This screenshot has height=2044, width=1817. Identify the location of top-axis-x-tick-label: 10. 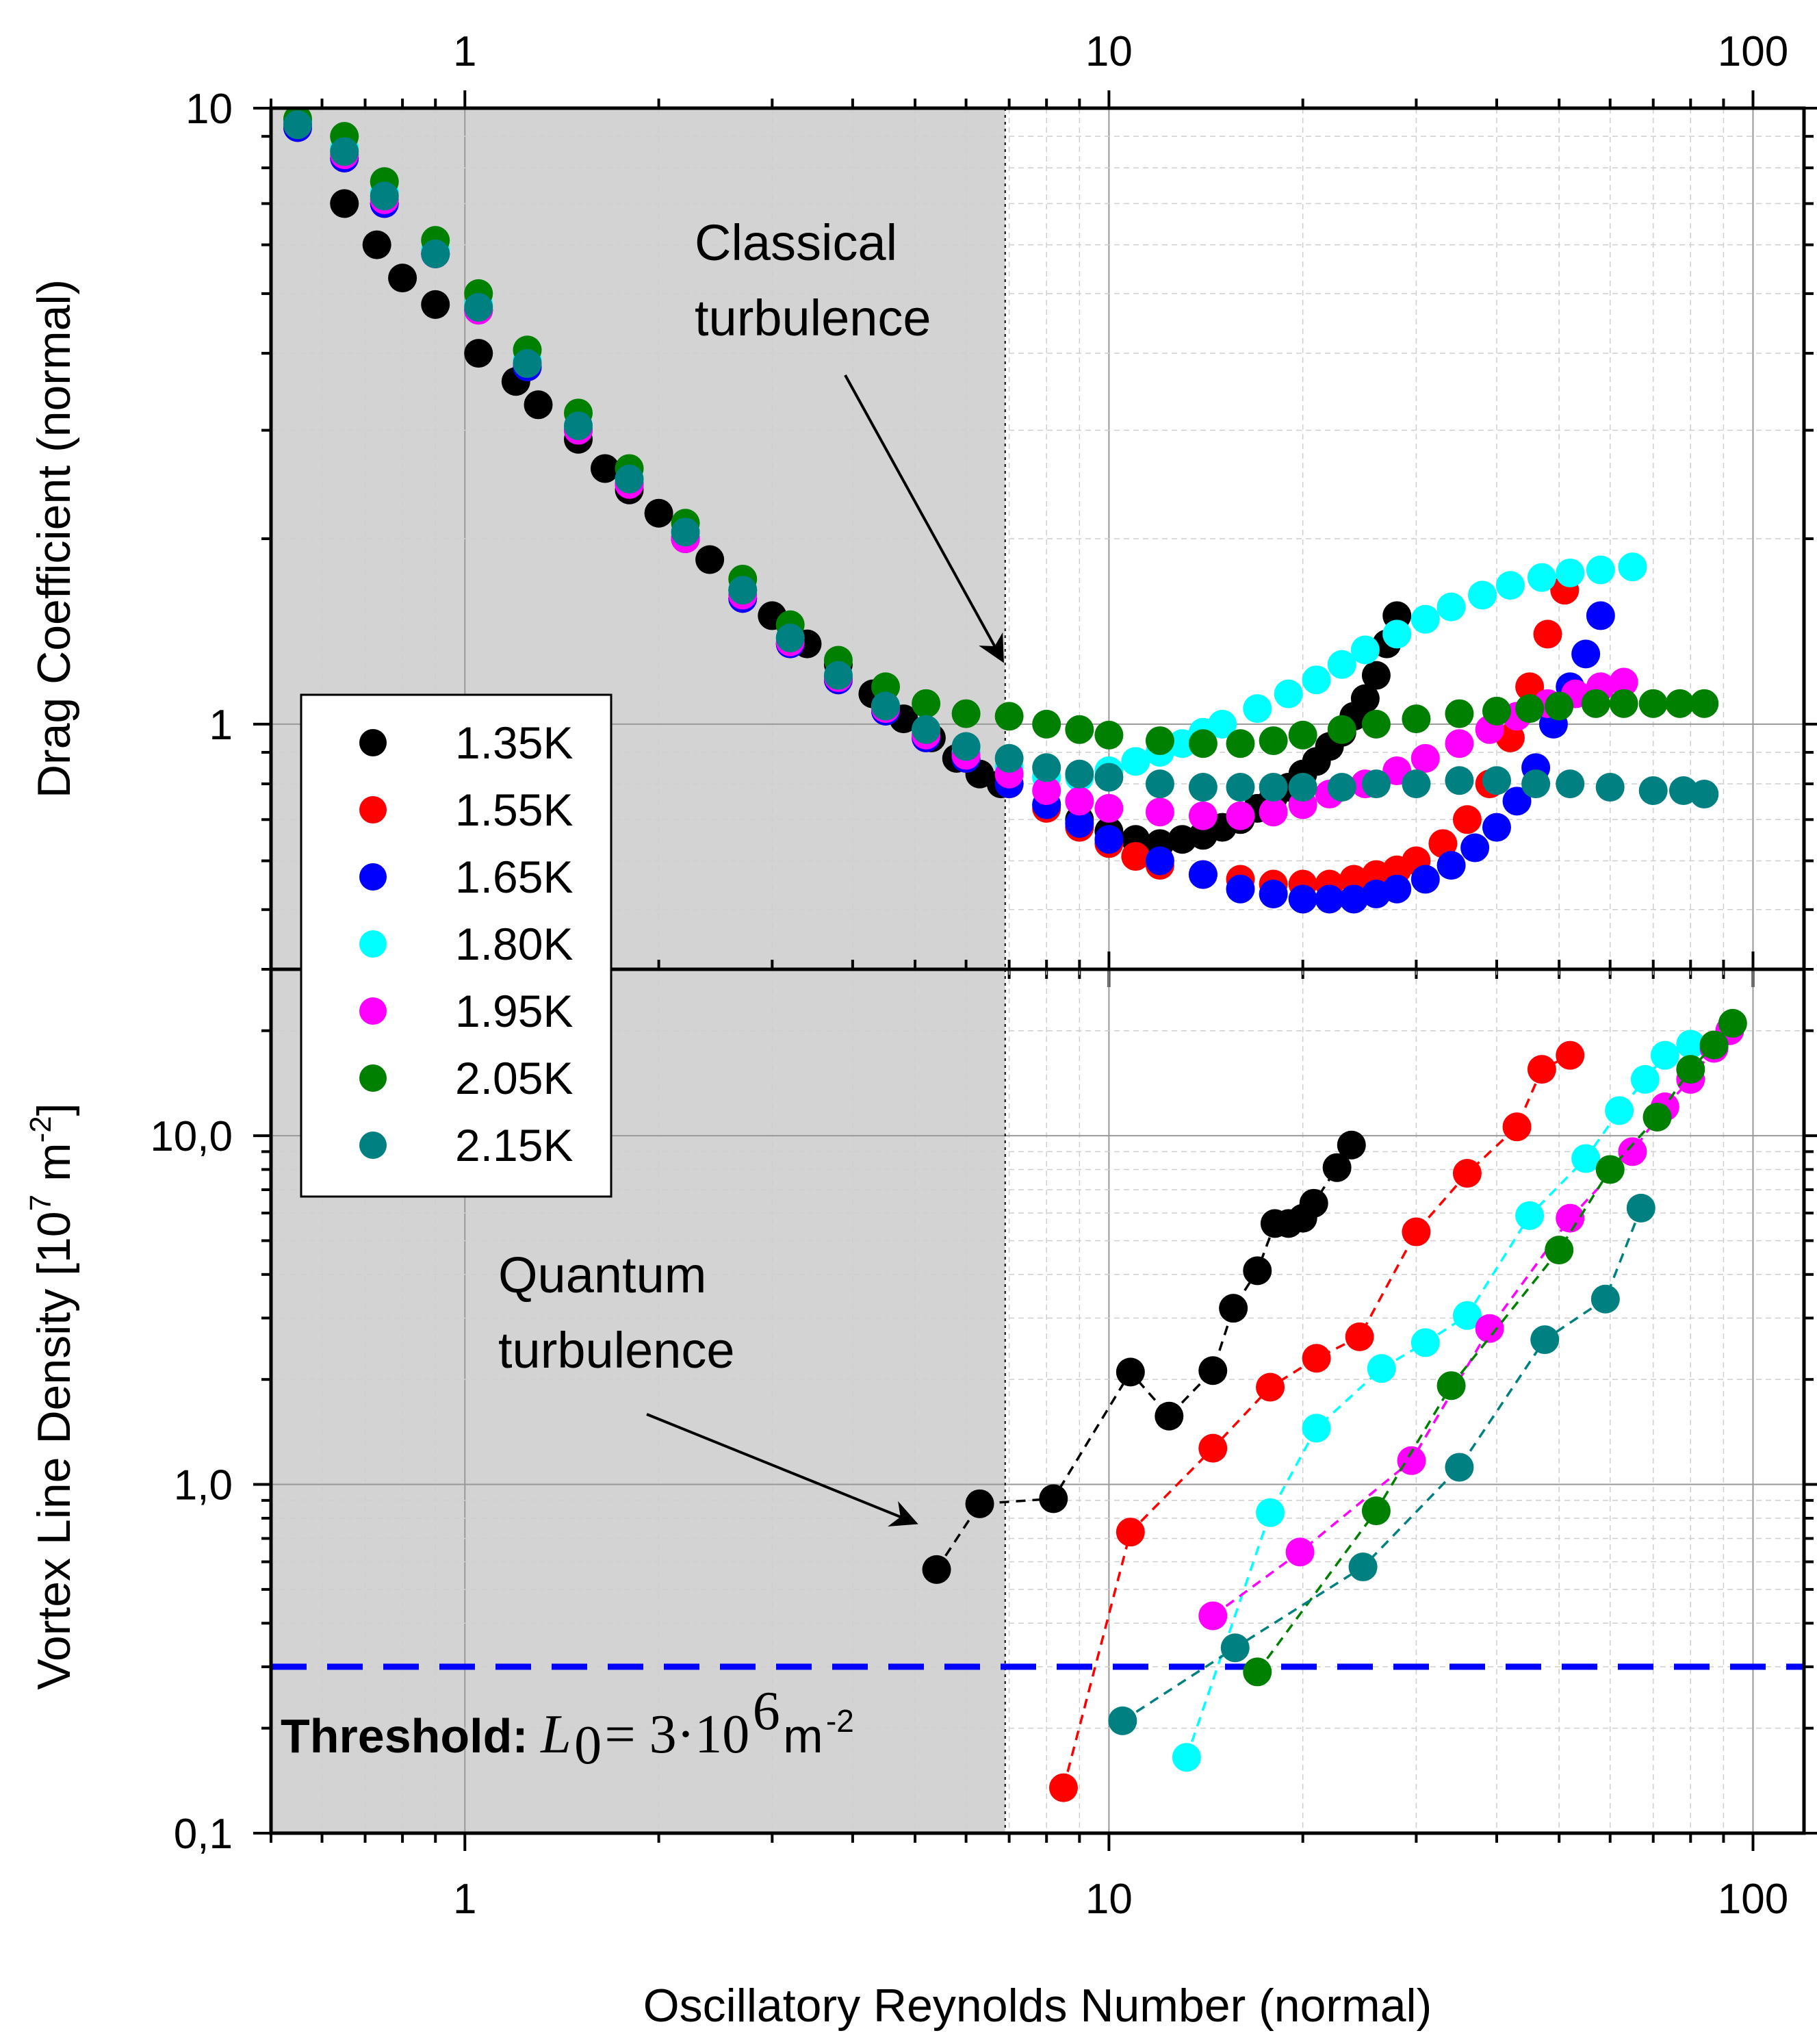
(1109, 51).